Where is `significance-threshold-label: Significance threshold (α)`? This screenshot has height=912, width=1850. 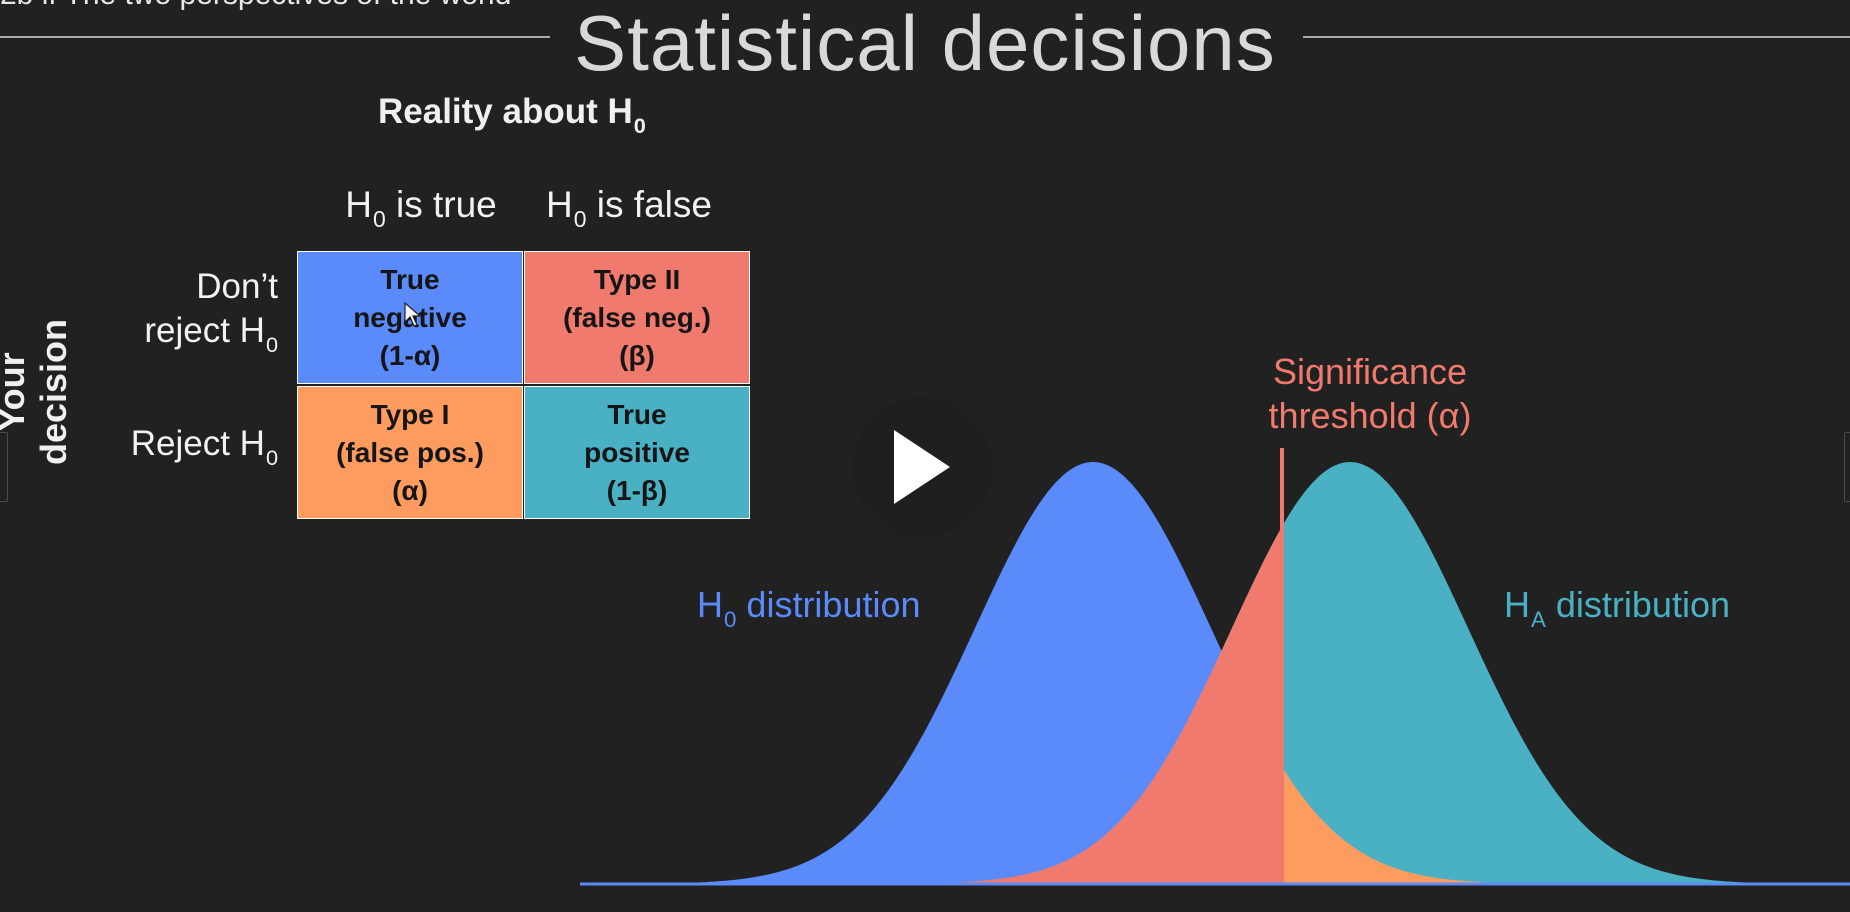 significance-threshold-label: Significance threshold (α) is located at coordinates (1370, 394).